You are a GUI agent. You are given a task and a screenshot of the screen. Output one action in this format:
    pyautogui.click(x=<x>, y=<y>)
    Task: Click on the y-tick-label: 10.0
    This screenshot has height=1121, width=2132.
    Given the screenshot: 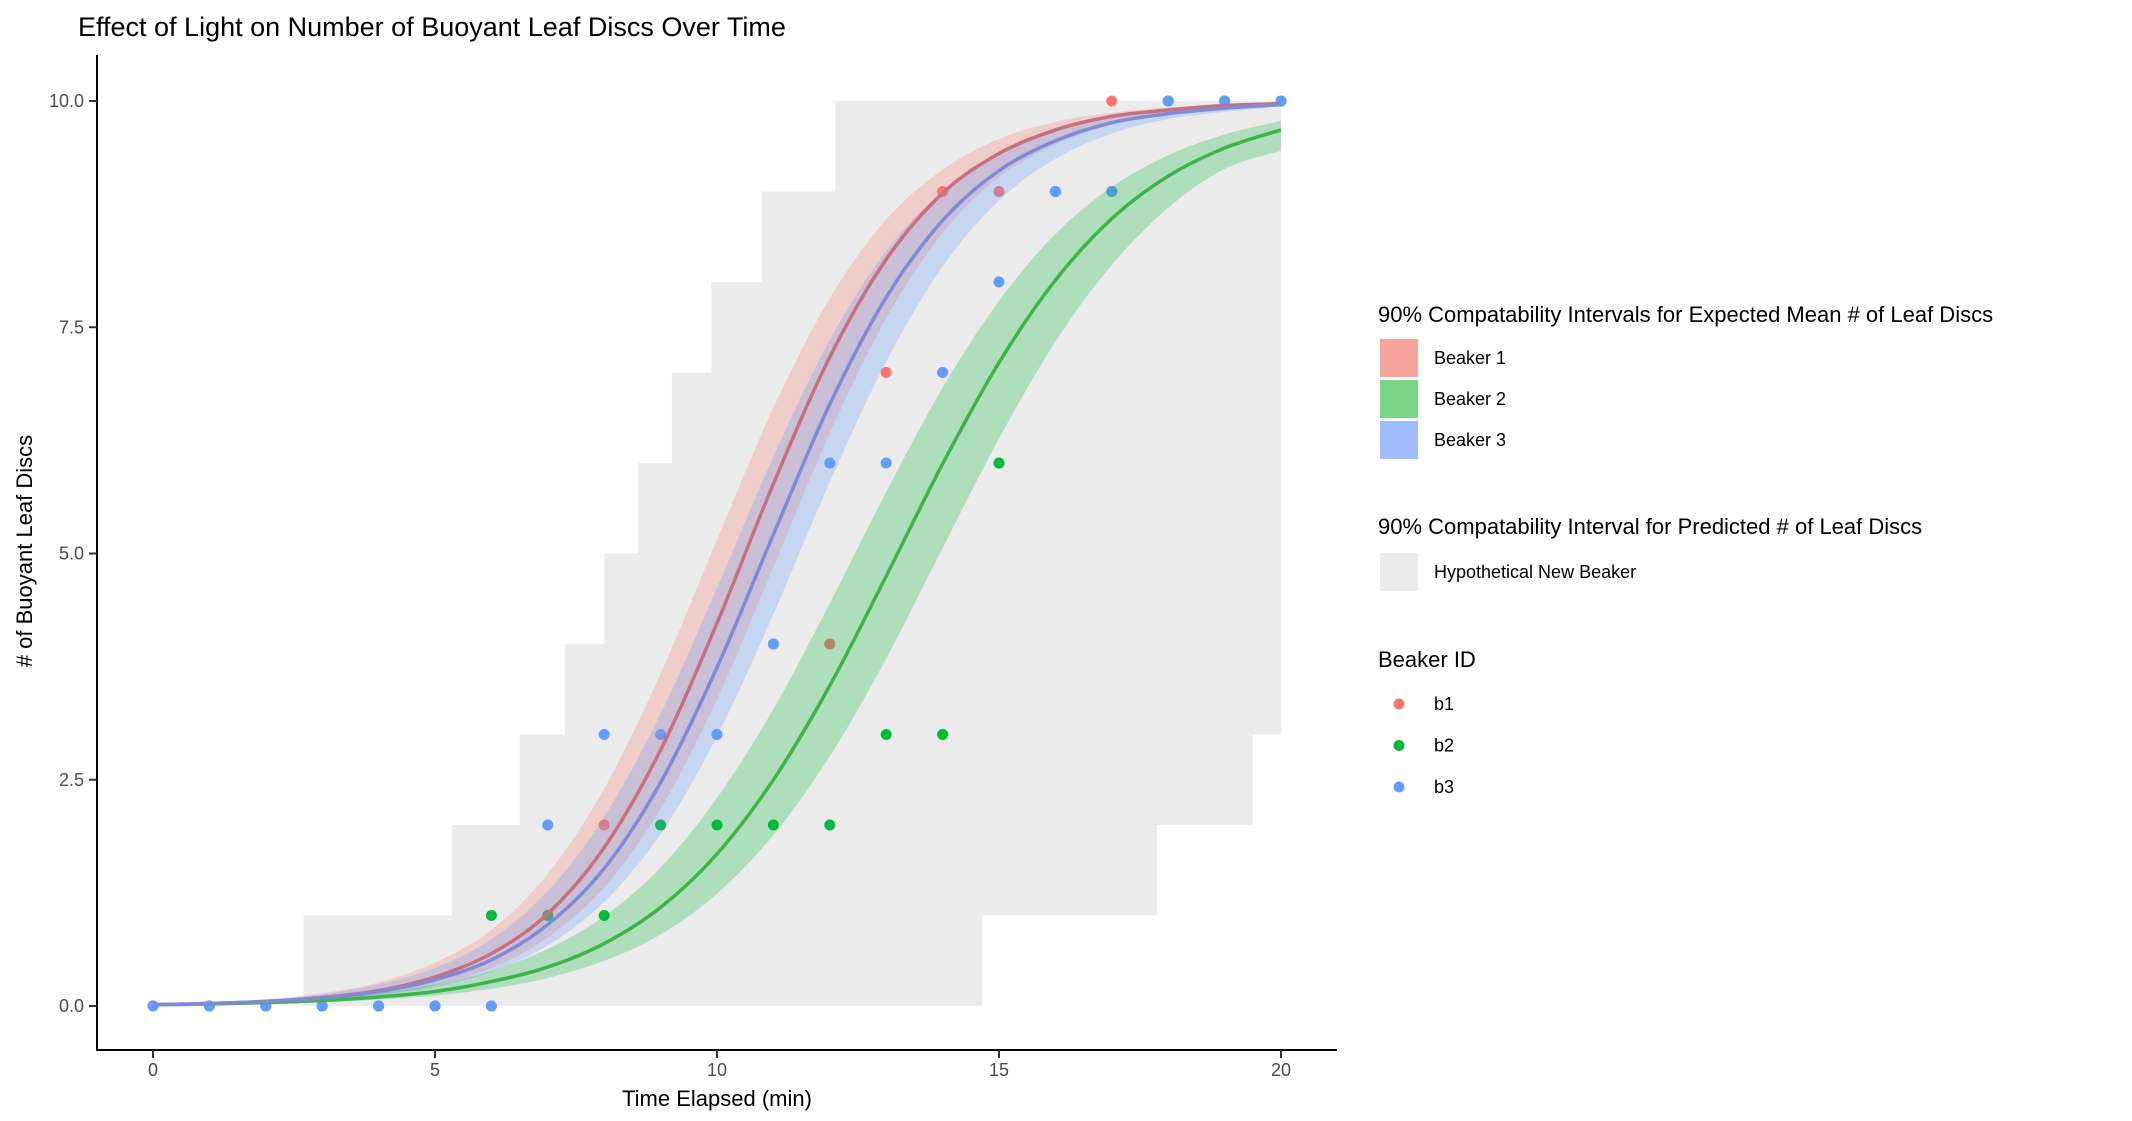 What is the action you would take?
    pyautogui.click(x=66, y=101)
    